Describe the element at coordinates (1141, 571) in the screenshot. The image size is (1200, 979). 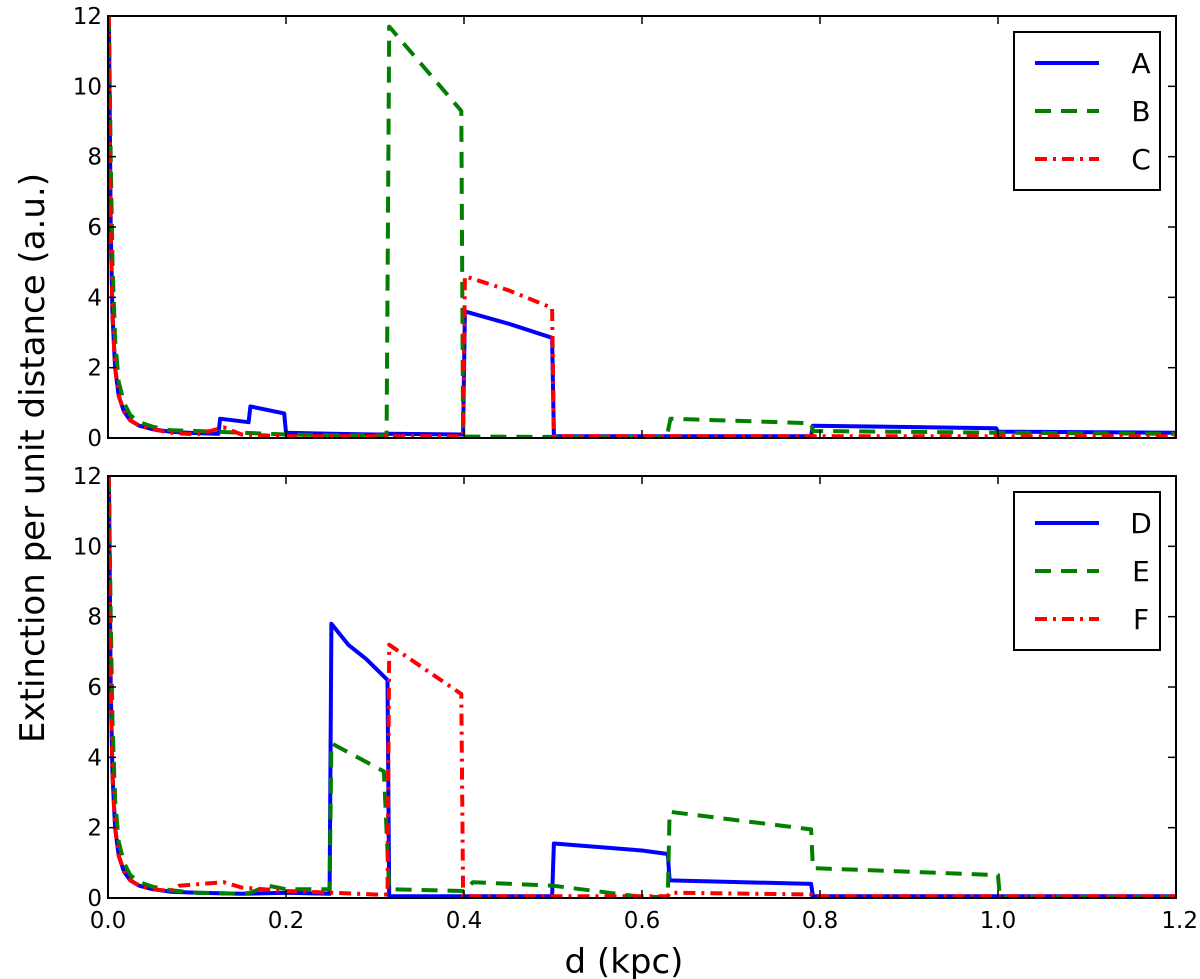
I see `legend-label-E: E` at that location.